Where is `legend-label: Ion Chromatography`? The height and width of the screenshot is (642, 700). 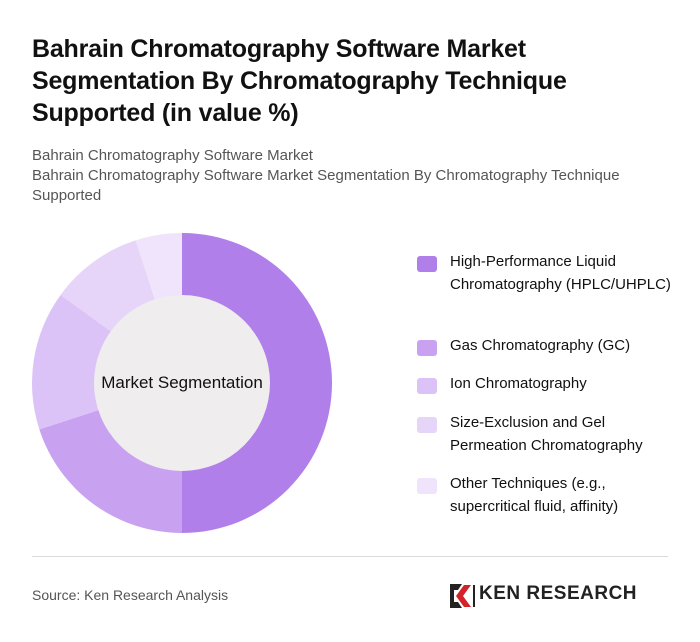
legend-label: Ion Chromatography is located at coordinates (518, 383).